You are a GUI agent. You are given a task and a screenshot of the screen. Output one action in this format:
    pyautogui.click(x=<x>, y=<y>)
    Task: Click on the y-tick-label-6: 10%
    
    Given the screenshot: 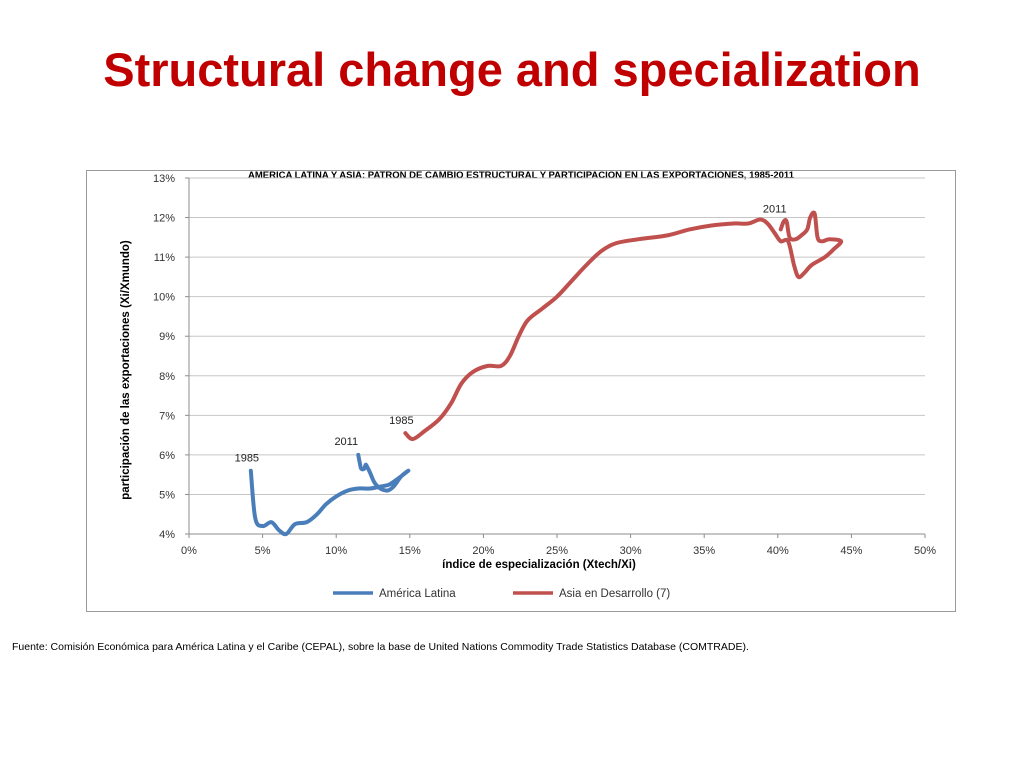 What is the action you would take?
    pyautogui.click(x=164, y=298)
    